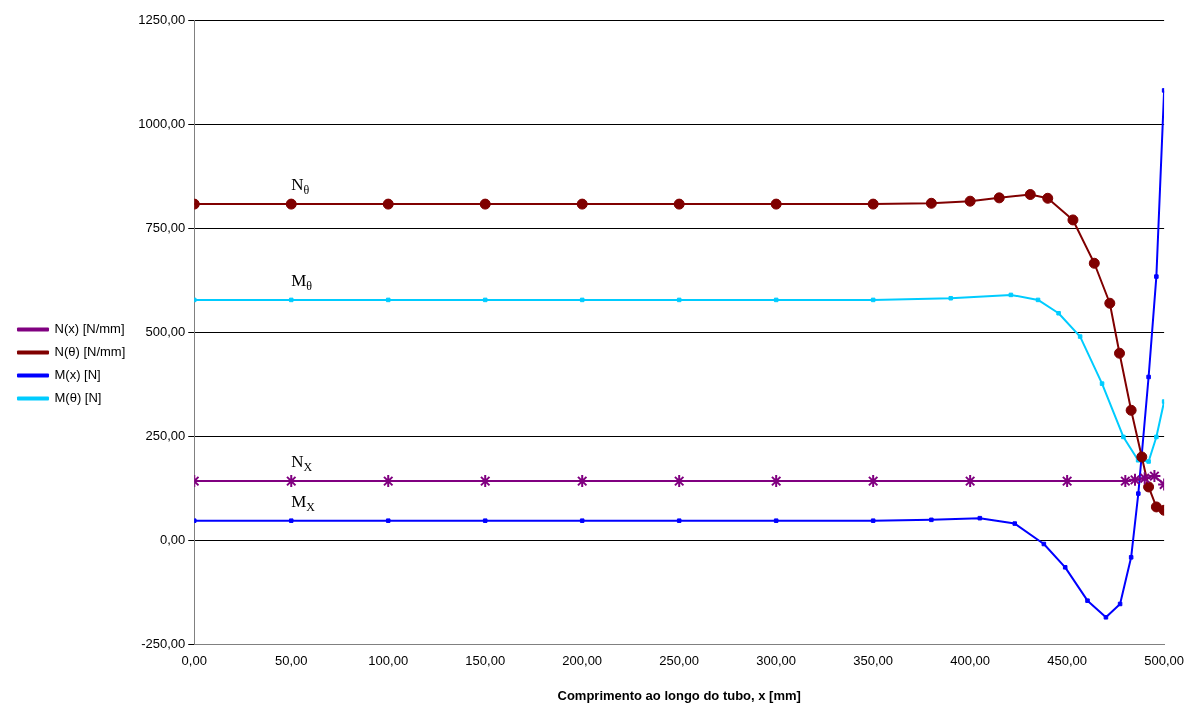 Image resolution: width=1195 pixels, height=717 pixels. Describe the element at coordinates (582, 661) in the screenshot. I see `x-tick-label: 200,00` at that location.